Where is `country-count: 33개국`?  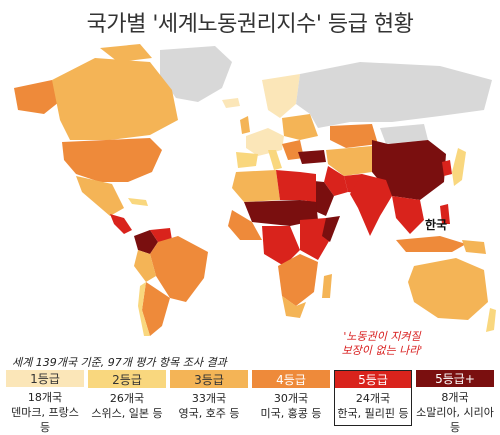
country-count: 33개국 is located at coordinates (209, 398).